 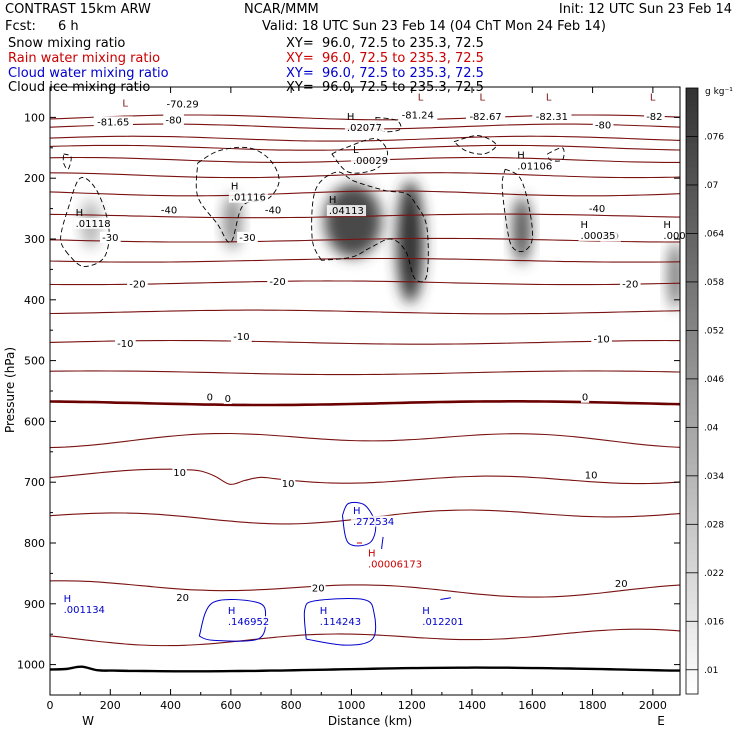 What do you see at coordinates (653, 705) in the screenshot?
I see `x-tick-label: 2000` at bounding box center [653, 705].